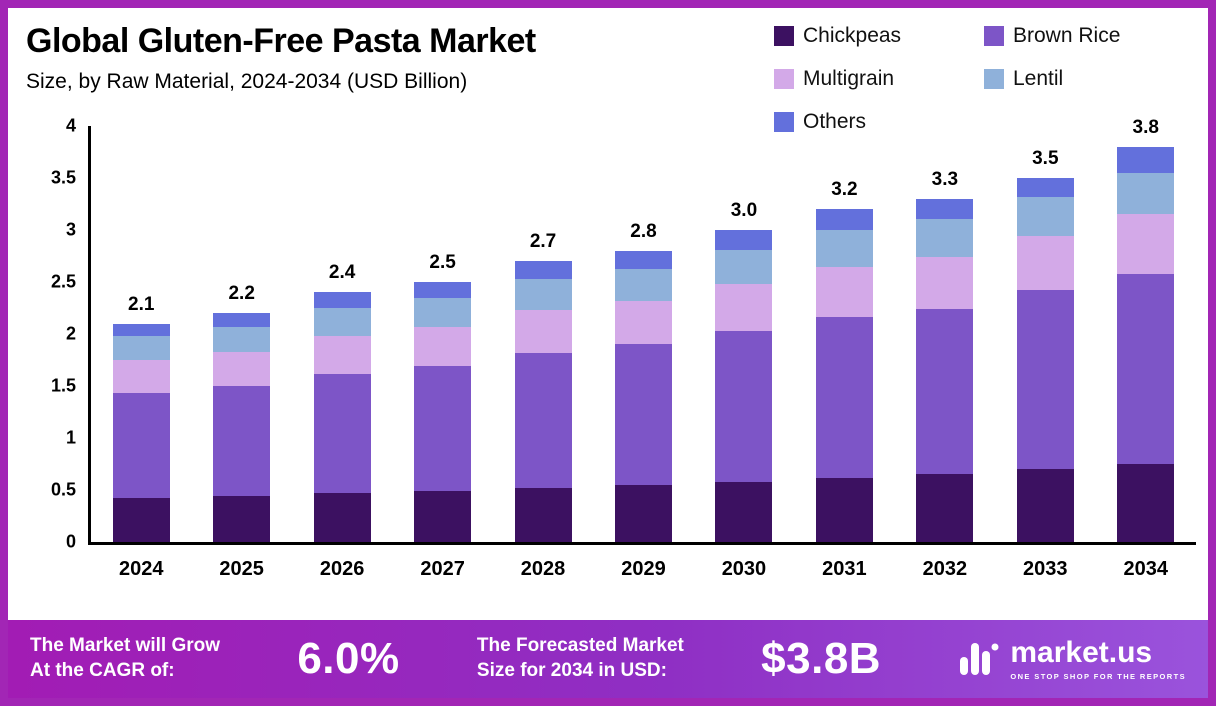 The width and height of the screenshot is (1216, 706). Describe the element at coordinates (241, 294) in the screenshot. I see `bar-total-label: 2.2` at that location.